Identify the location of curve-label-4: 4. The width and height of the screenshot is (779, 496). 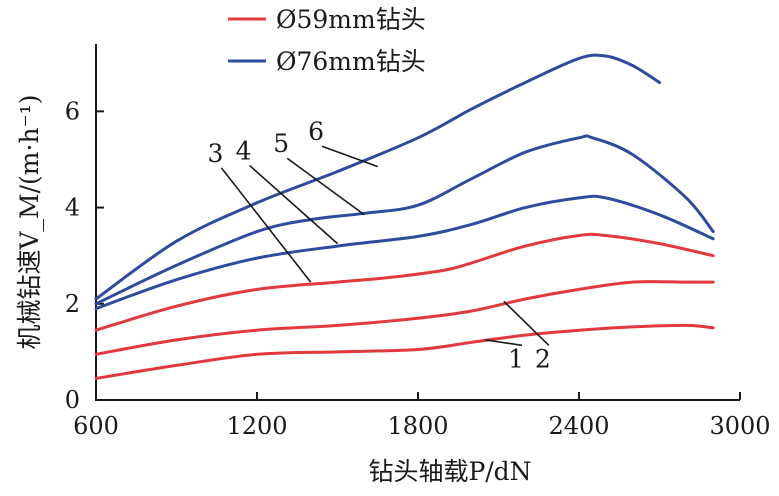
(244, 150).